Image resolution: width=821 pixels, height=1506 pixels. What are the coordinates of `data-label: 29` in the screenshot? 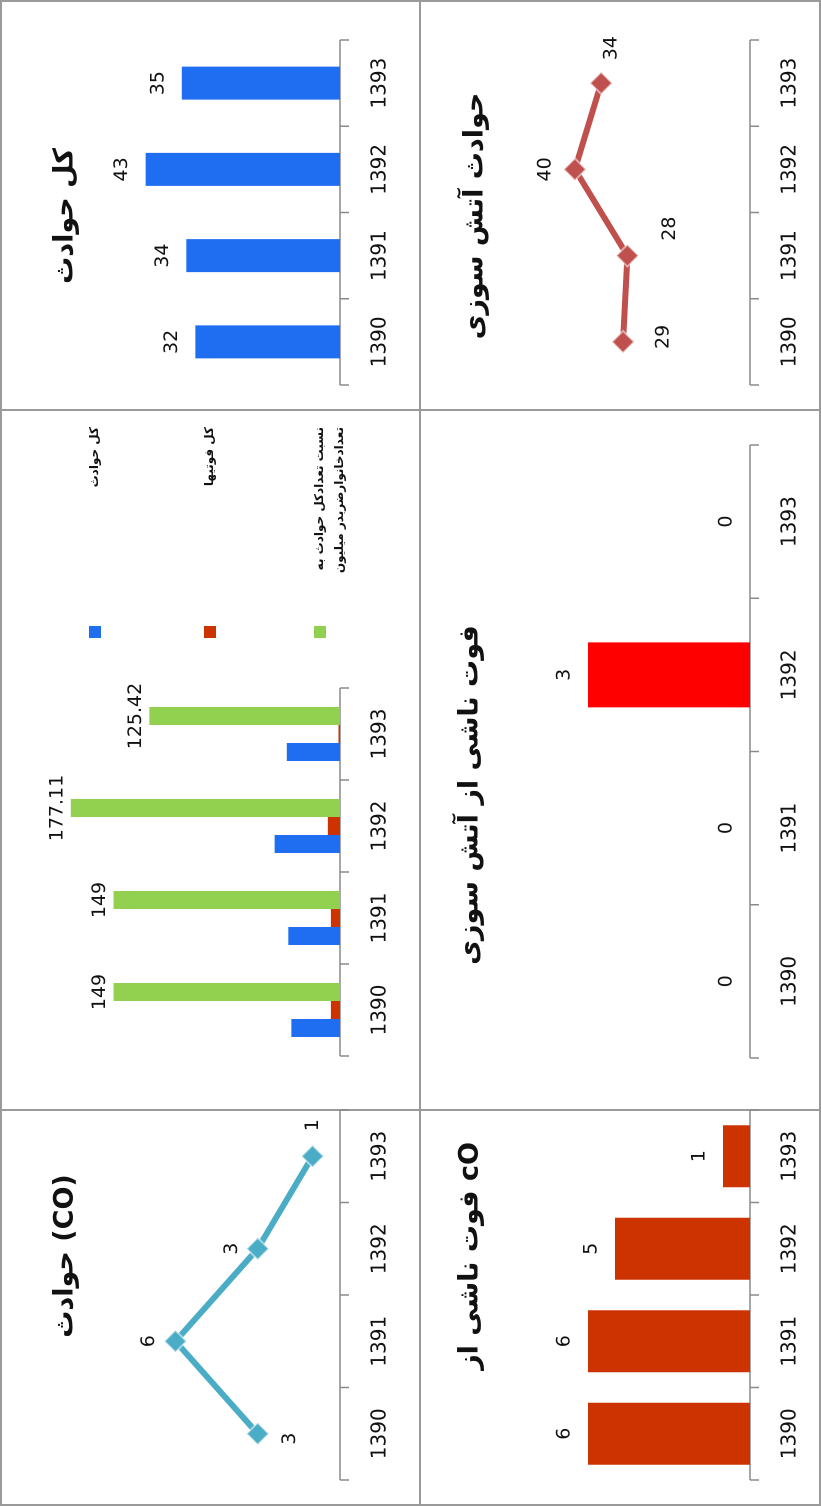 It's located at (663, 337).